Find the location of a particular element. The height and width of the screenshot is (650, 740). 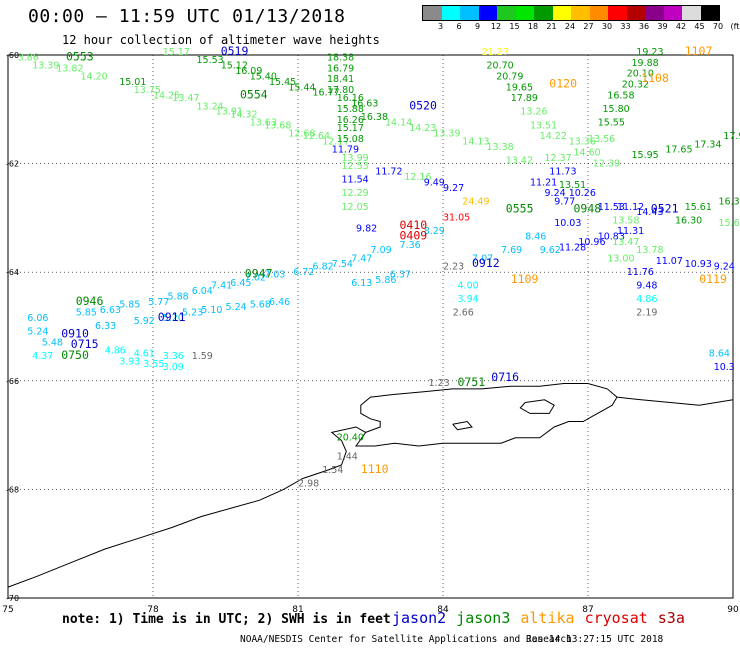

swh-value-label: 6.63 is located at coordinates (110, 310).